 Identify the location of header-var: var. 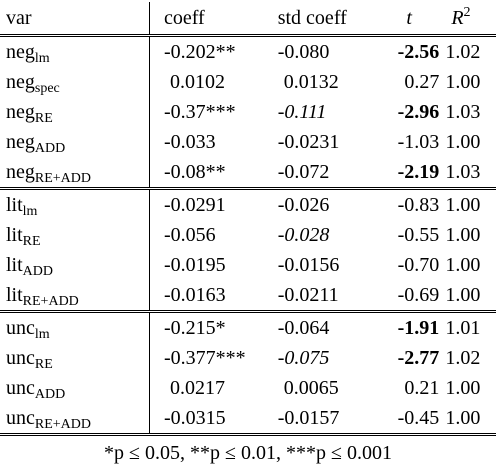
(74, 19).